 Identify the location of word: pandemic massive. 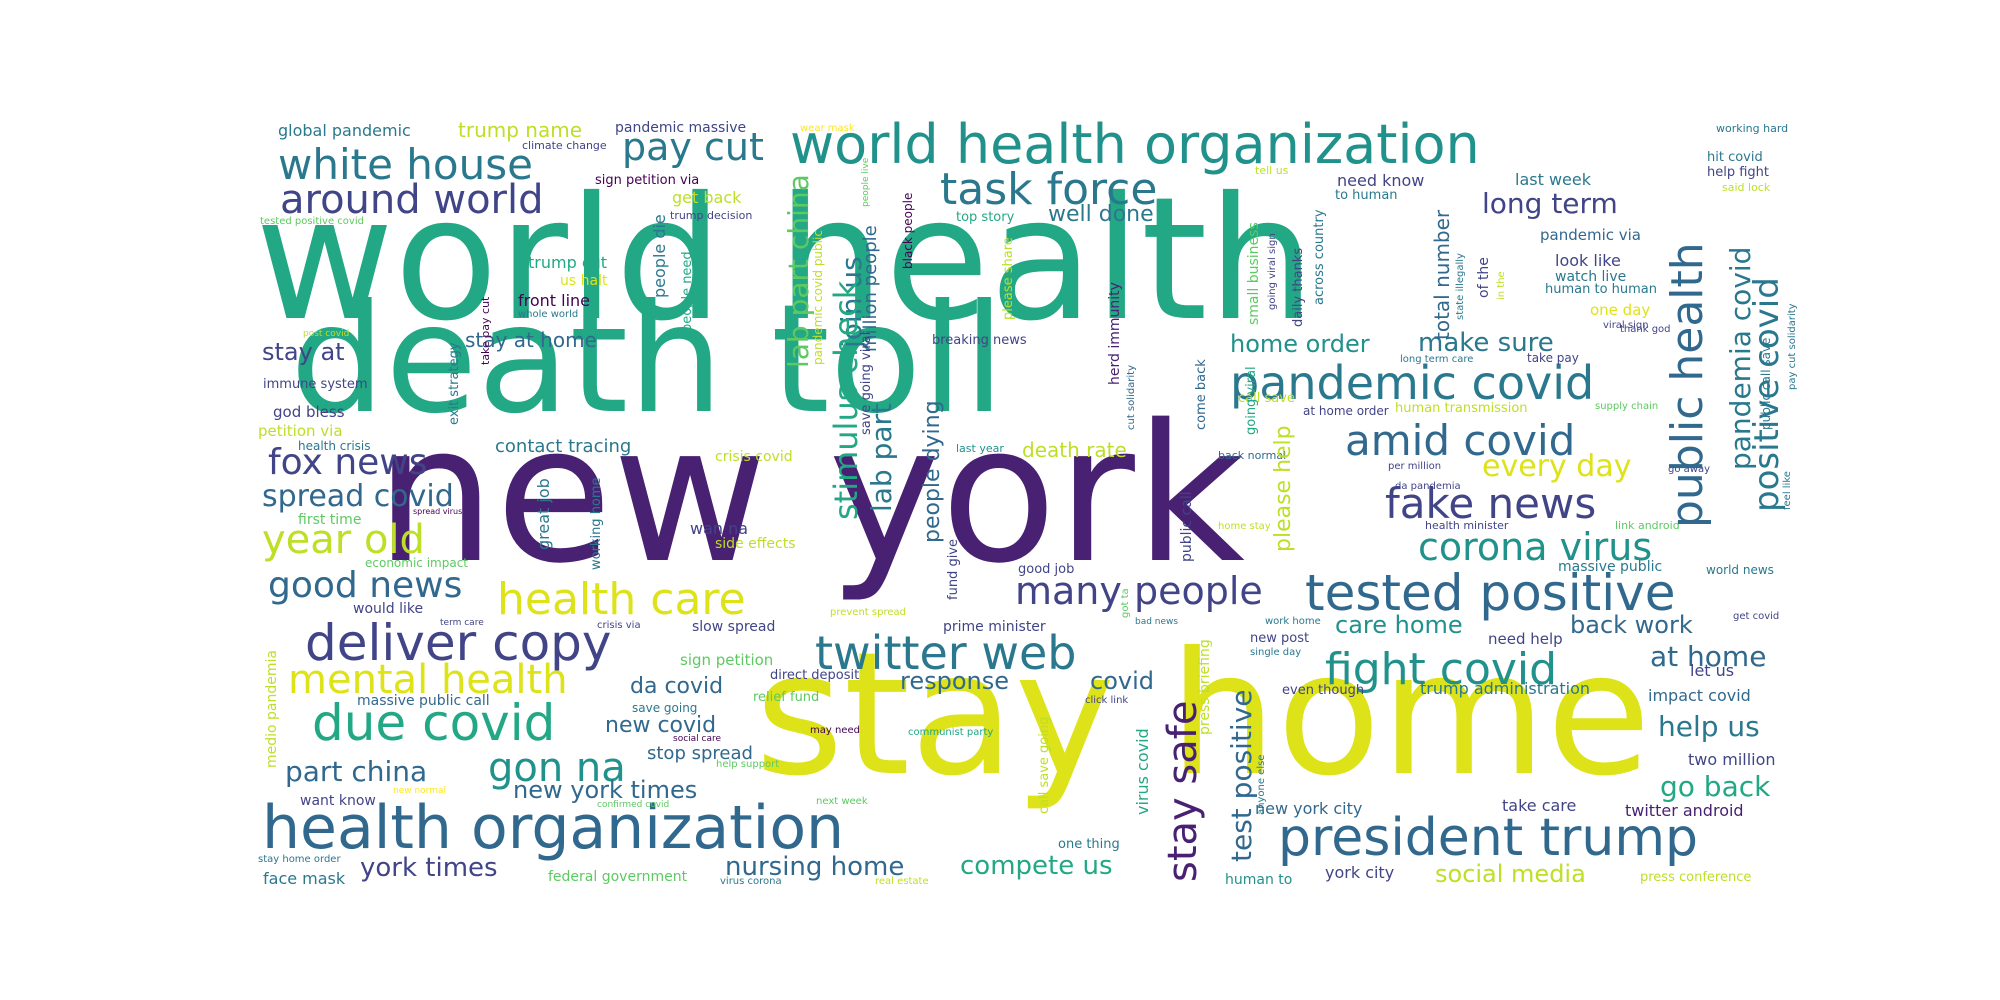
(681, 128).